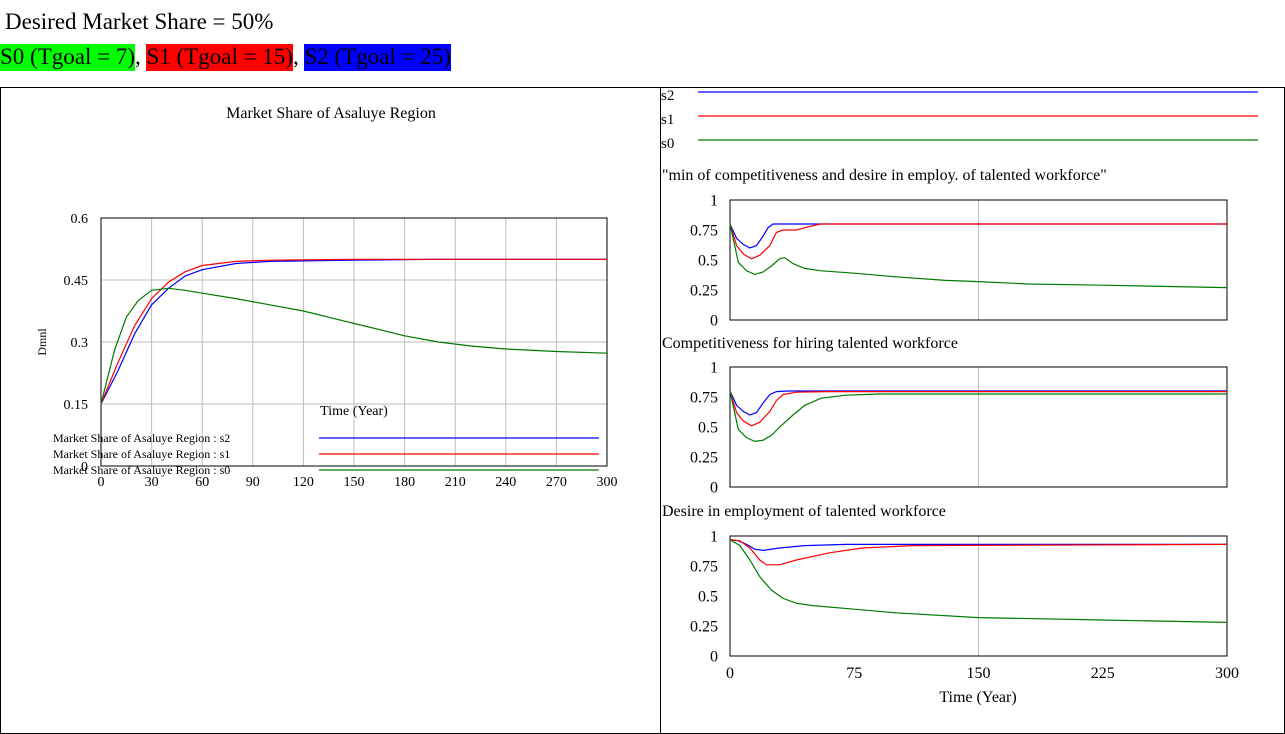 This screenshot has height=734, width=1285. Describe the element at coordinates (455, 482) in the screenshot. I see `x-tick-label: 210` at that location.